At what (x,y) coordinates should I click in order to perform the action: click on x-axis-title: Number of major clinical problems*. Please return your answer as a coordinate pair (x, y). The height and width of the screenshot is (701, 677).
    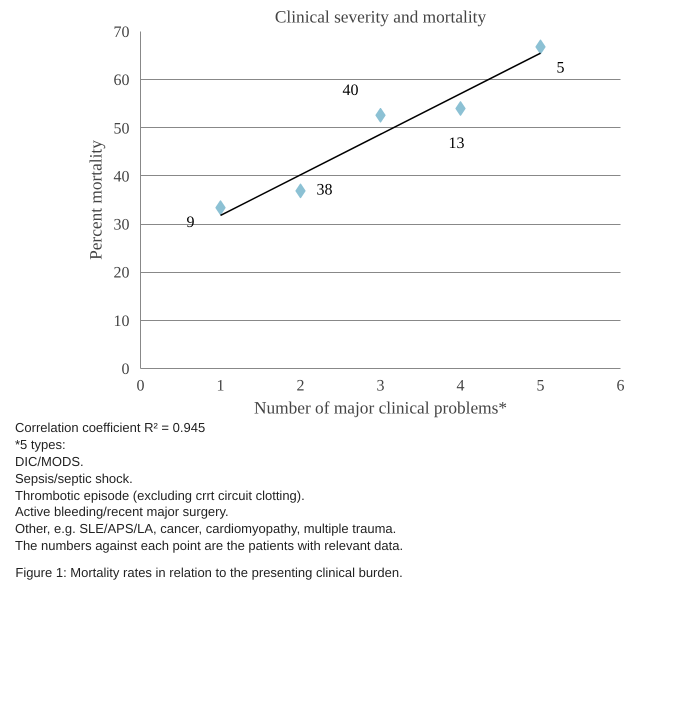
    Looking at the image, I should click on (381, 408).